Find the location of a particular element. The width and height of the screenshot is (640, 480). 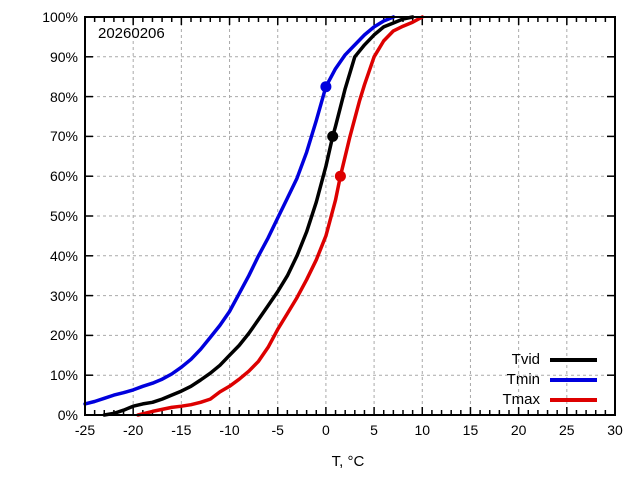

y-tick-label: 90% is located at coordinates (63, 56).